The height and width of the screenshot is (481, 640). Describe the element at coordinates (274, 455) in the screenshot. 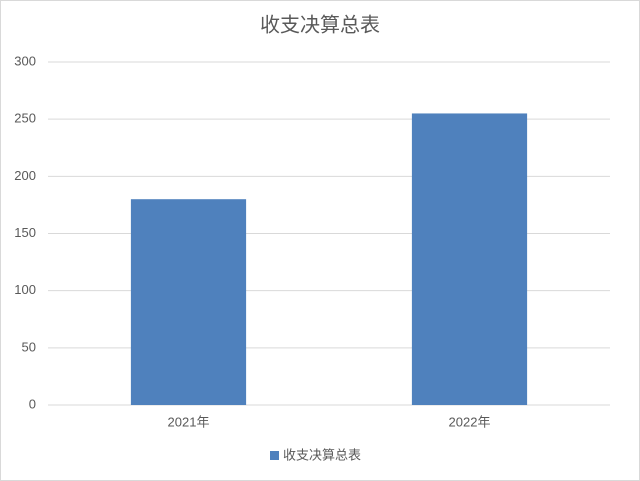

I see `legend-swatch` at that location.